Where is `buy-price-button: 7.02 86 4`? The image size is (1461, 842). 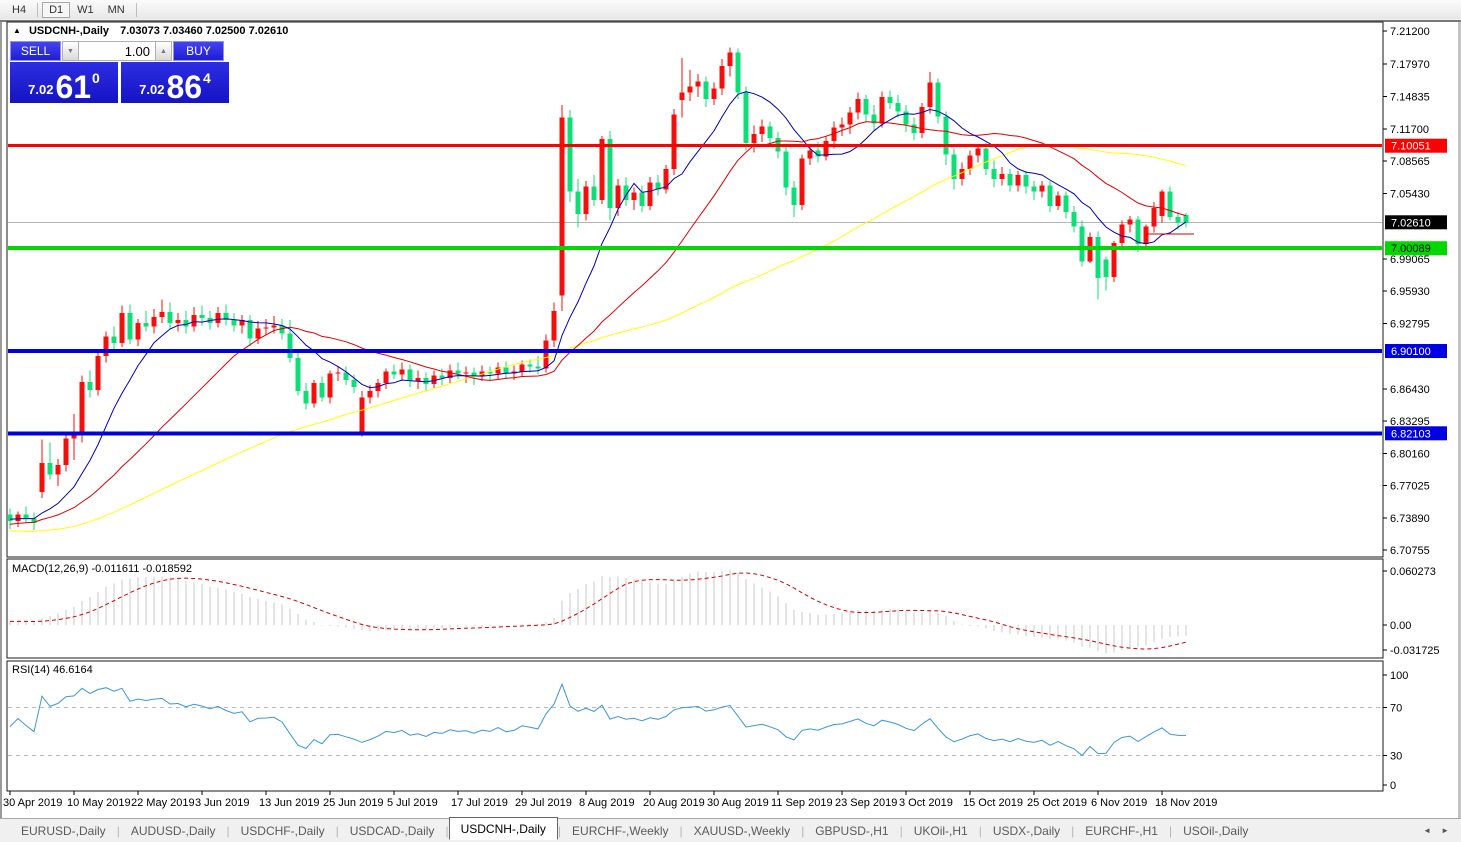 buy-price-button: 7.02 86 4 is located at coordinates (175, 82).